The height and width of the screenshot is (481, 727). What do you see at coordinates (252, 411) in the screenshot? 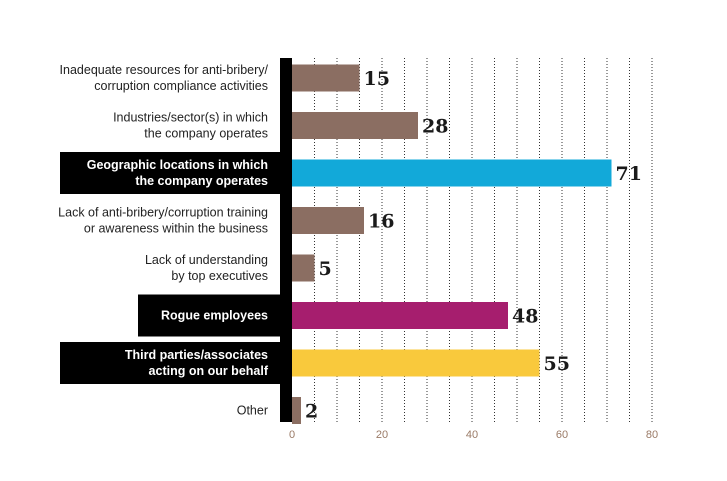
I see `category-label: Other` at bounding box center [252, 411].